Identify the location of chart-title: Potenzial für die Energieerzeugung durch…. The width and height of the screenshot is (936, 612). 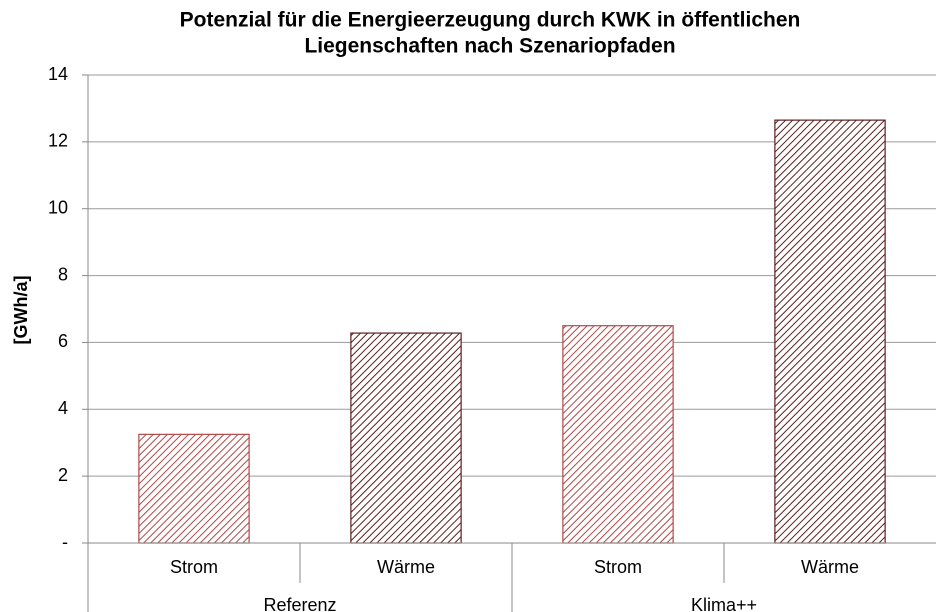
(490, 20).